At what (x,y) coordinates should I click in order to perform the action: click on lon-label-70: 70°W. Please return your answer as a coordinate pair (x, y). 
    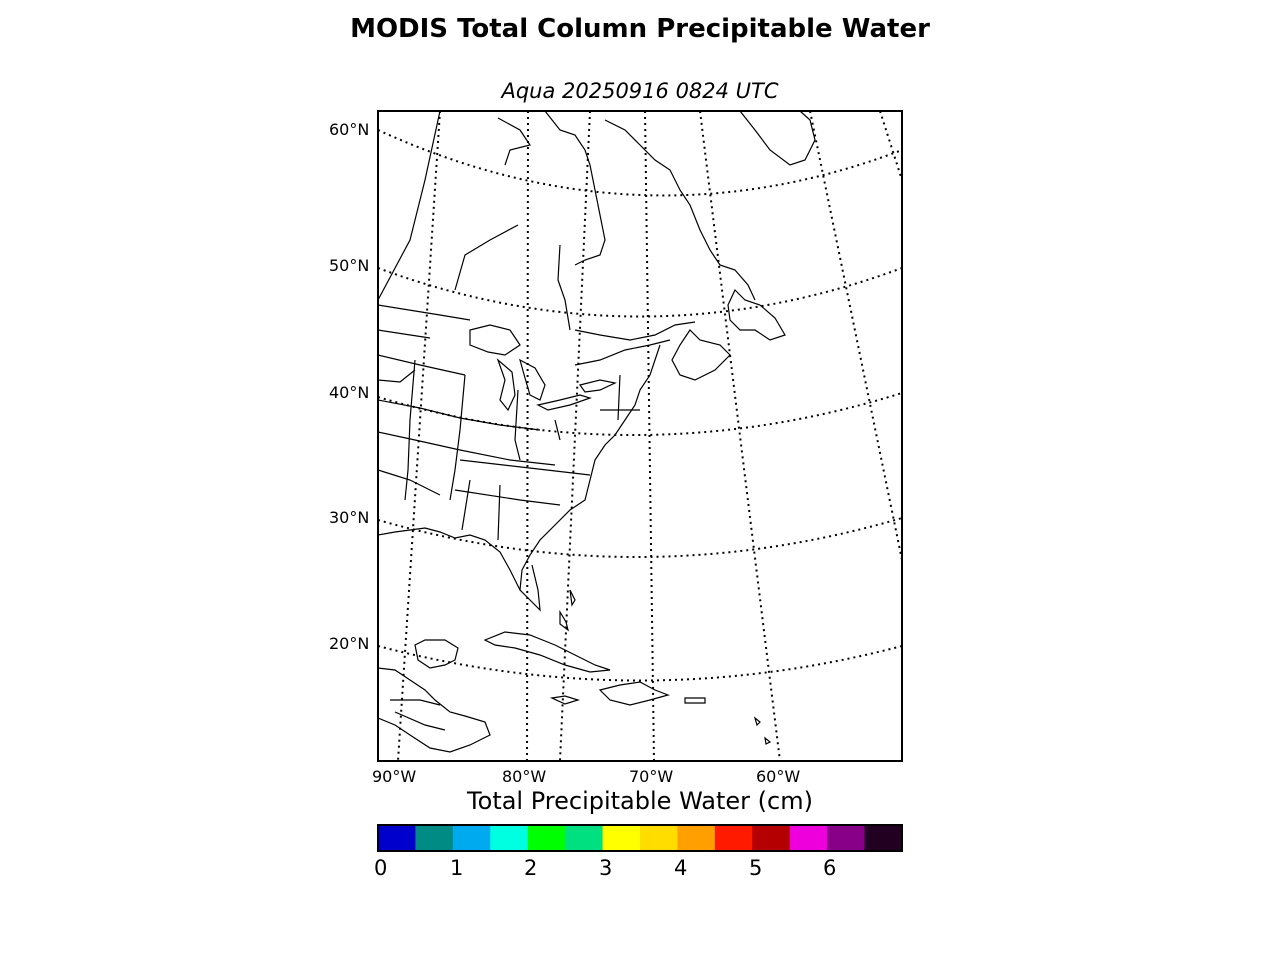
    Looking at the image, I should click on (651, 776).